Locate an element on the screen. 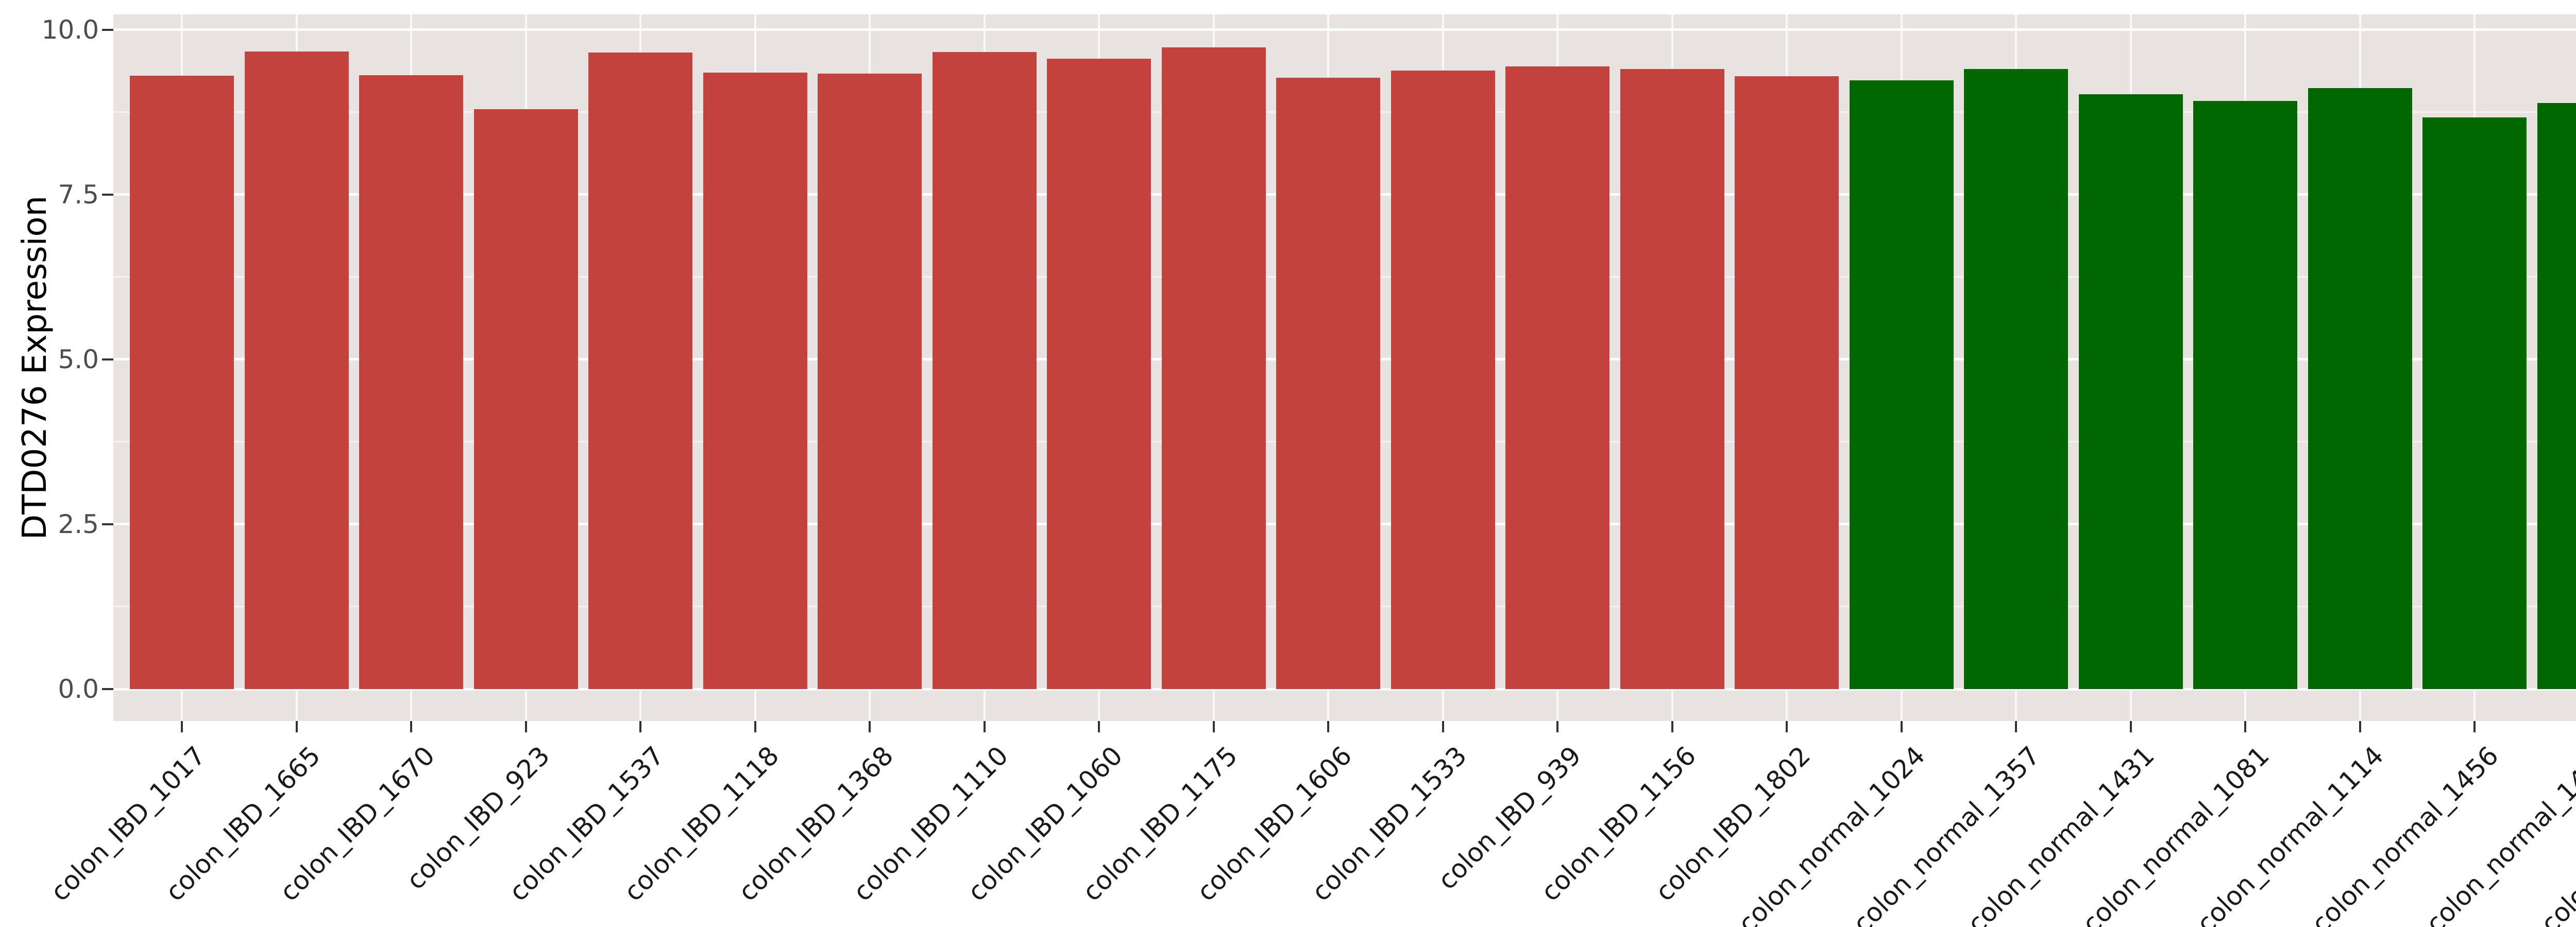 The width and height of the screenshot is (2576, 927). y-tick-label: 0.0 is located at coordinates (79, 689).